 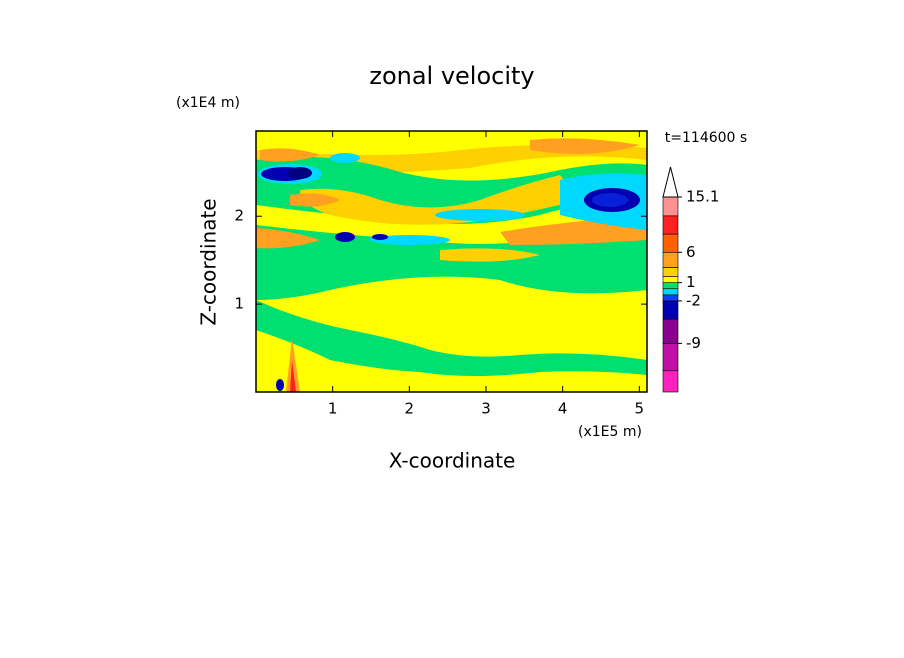 I want to click on x-tick-label: 1, so click(x=333, y=409).